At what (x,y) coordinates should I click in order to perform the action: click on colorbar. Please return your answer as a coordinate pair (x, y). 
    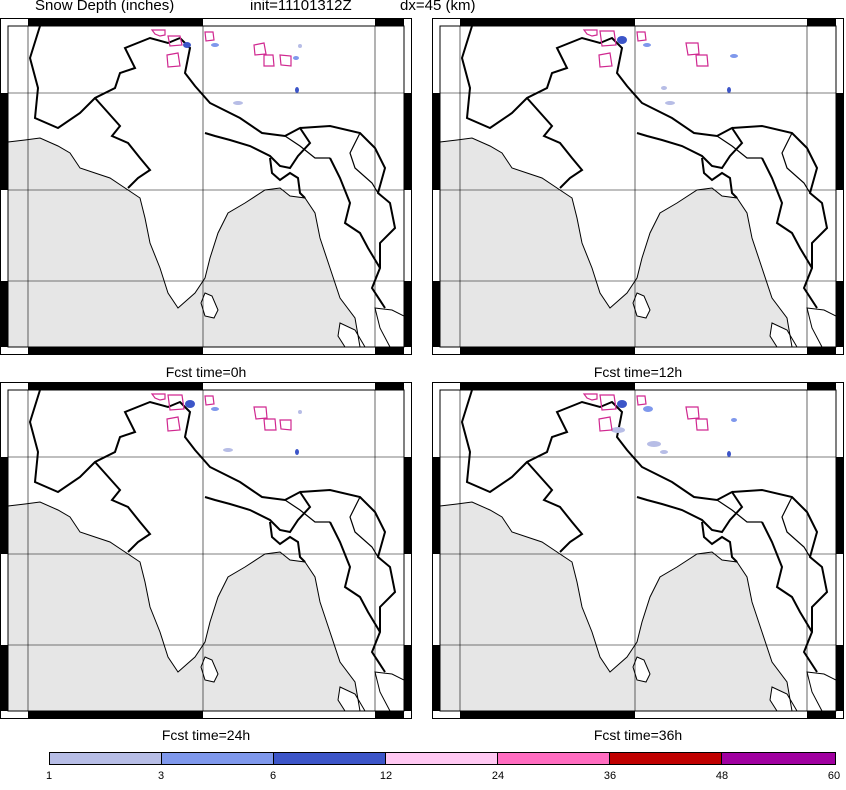
    Looking at the image, I should click on (442, 758).